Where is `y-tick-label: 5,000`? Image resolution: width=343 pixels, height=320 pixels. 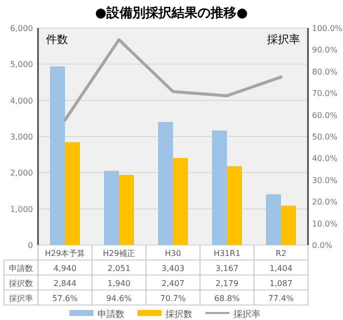 y-tick-label: 5,000 is located at coordinates (21, 65).